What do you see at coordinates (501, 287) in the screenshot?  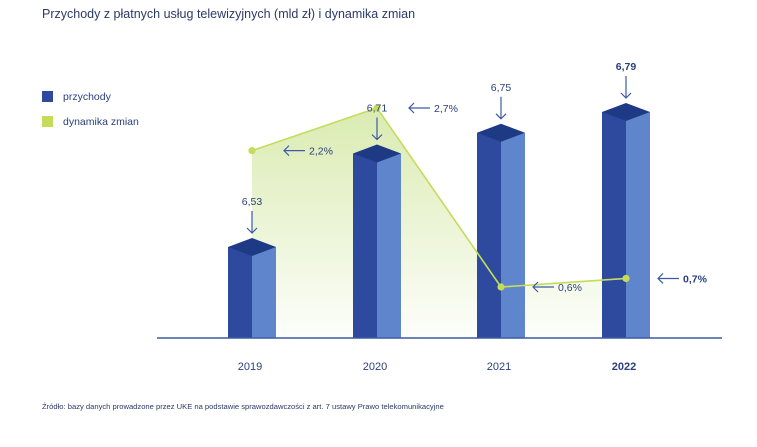 I see `dynamika-point-2021` at bounding box center [501, 287].